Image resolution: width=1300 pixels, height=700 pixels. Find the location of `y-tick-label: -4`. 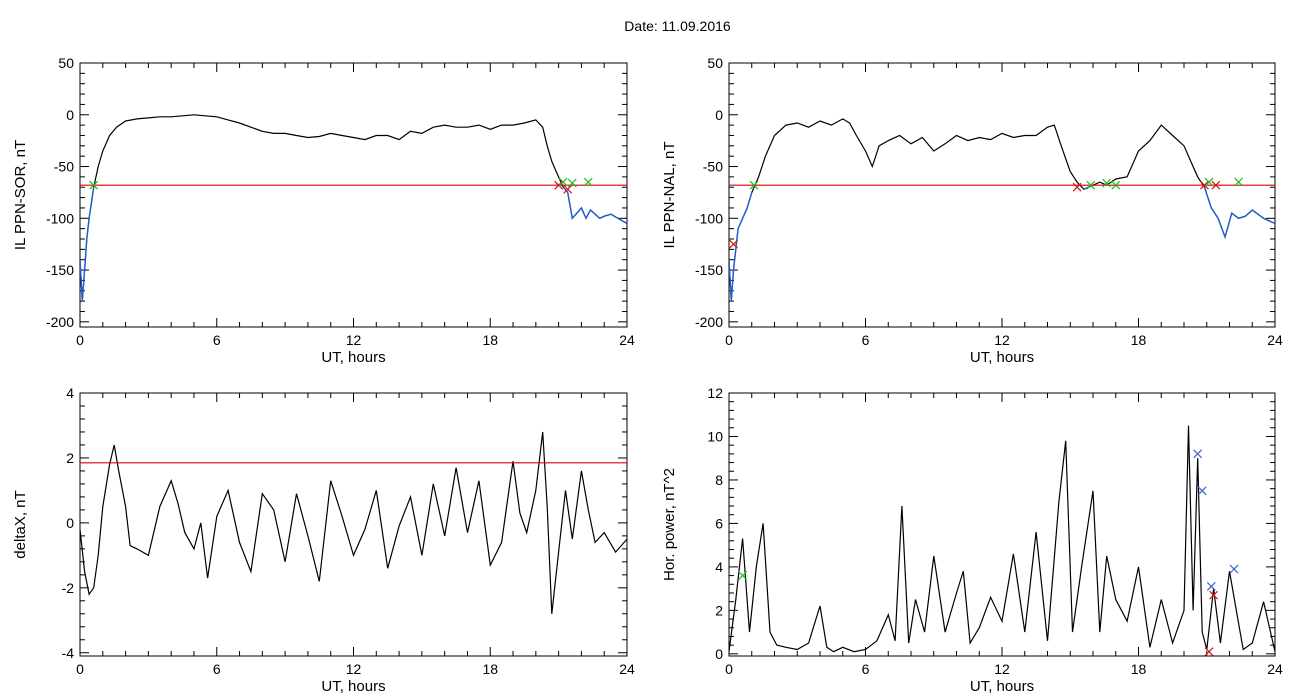

y-tick-label: -4 is located at coordinates (68, 653).